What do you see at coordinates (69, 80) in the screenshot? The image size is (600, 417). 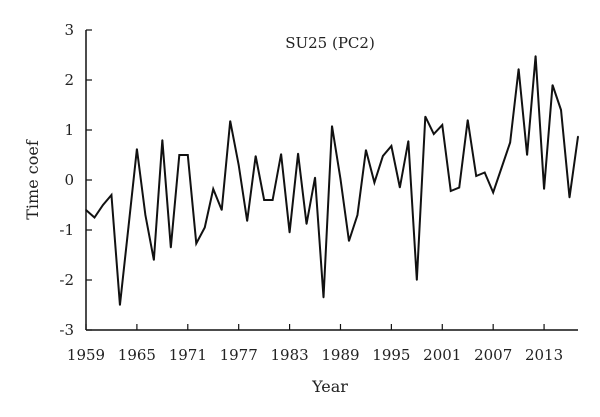 I see `y-tick-label: 2` at bounding box center [69, 80].